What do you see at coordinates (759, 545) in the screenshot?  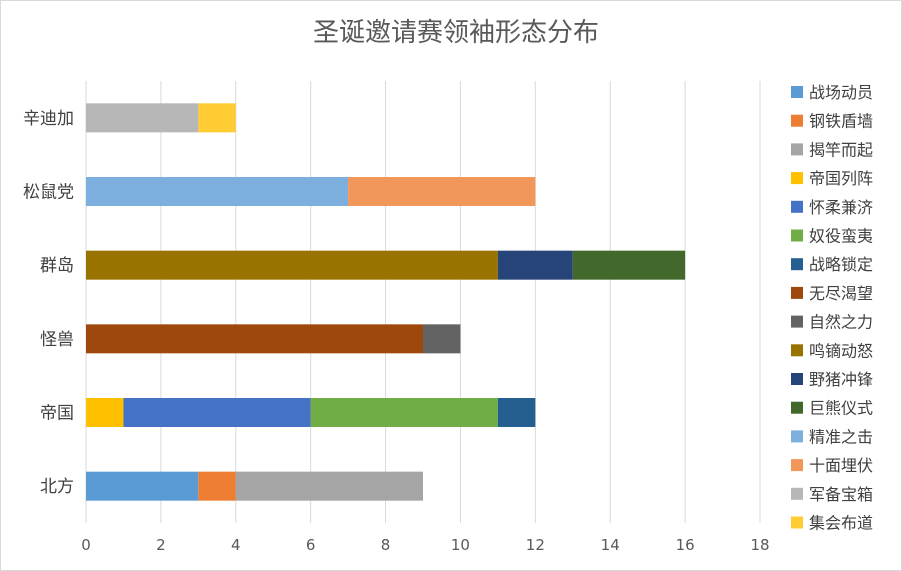 I see `x-tick-label: 18` at bounding box center [759, 545].